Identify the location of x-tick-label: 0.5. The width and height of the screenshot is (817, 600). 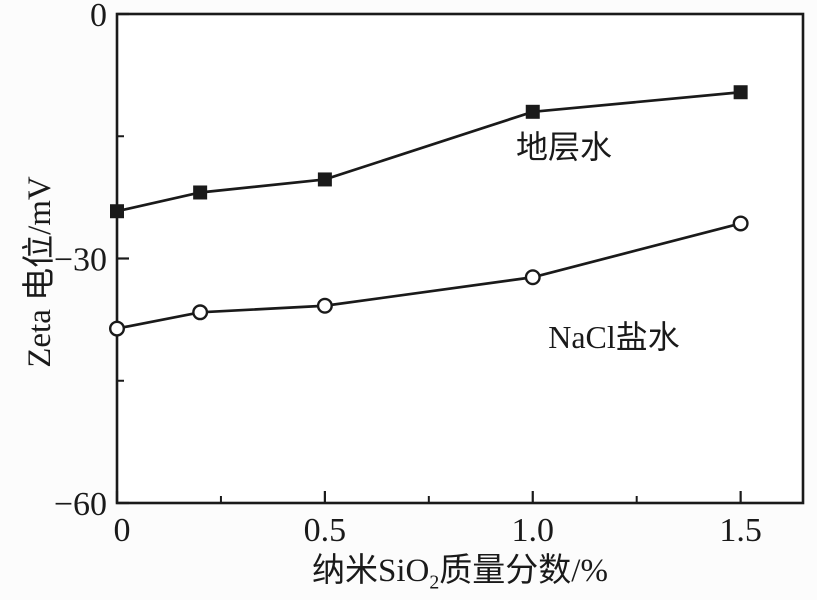
(325, 530).